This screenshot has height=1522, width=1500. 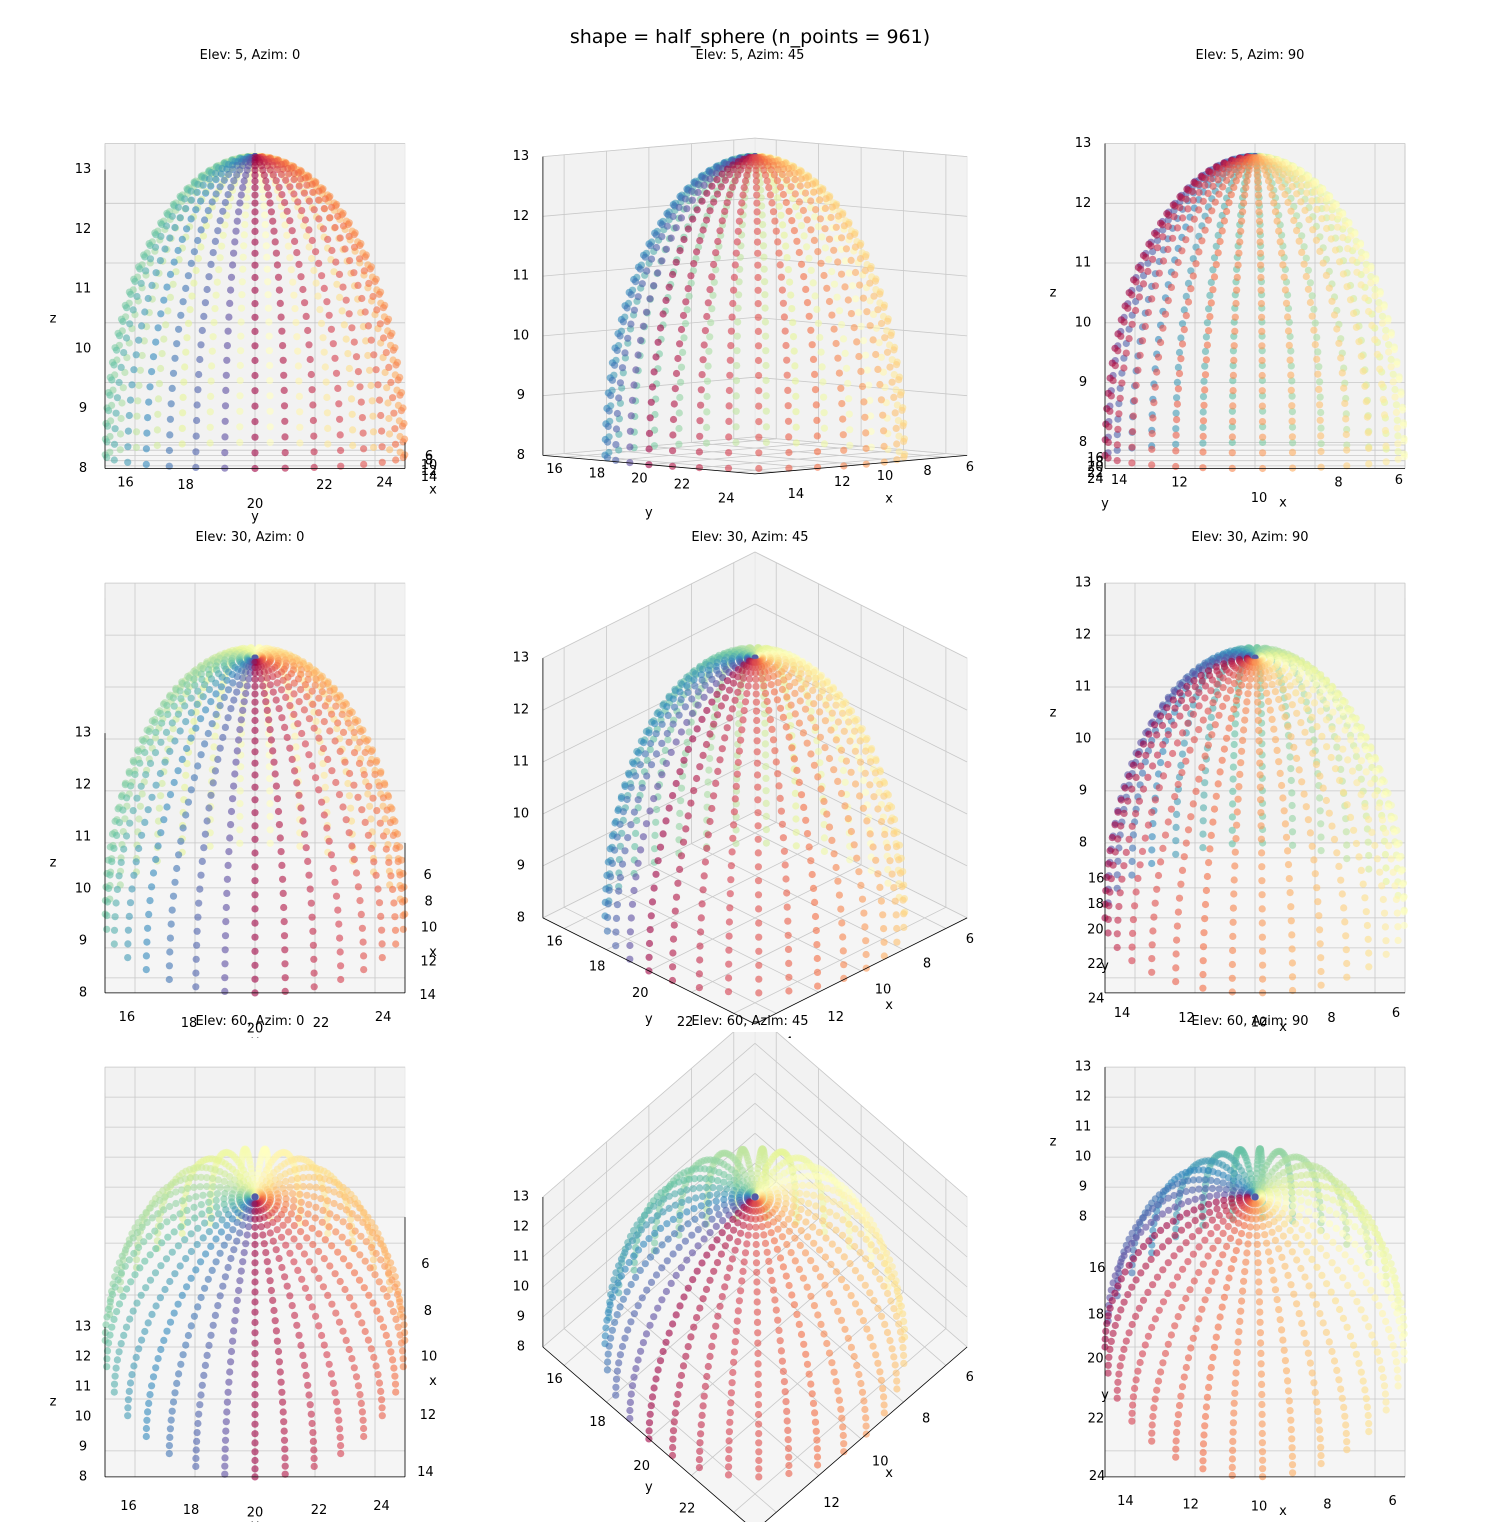 What do you see at coordinates (521, 216) in the screenshot?
I see `z-tick-label: 12` at bounding box center [521, 216].